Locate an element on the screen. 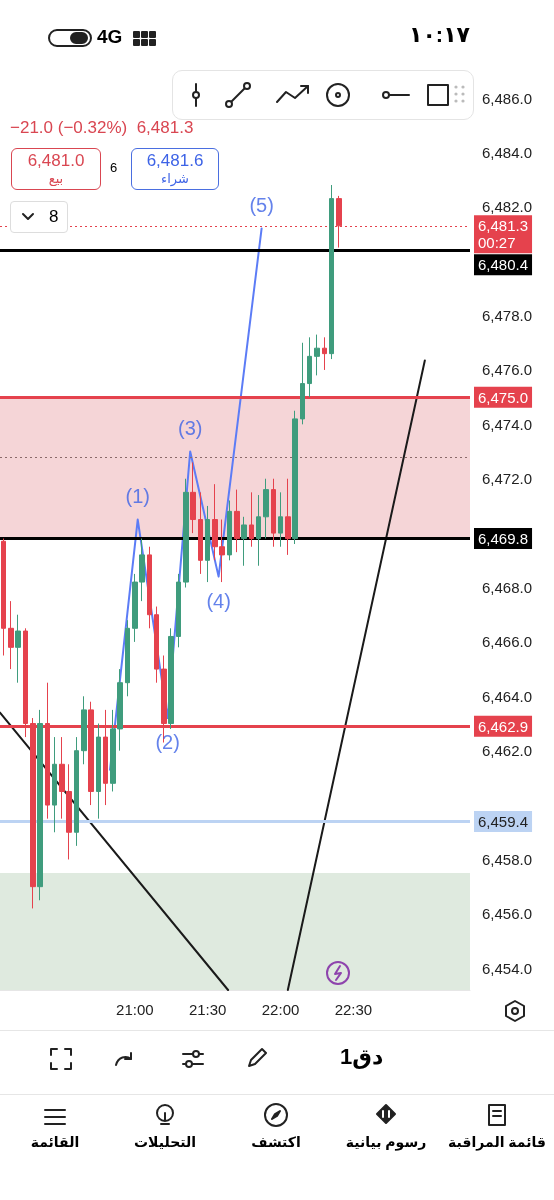 This screenshot has width=554, height=1200. y-tick-label: 6,476.0 is located at coordinates (507, 370).